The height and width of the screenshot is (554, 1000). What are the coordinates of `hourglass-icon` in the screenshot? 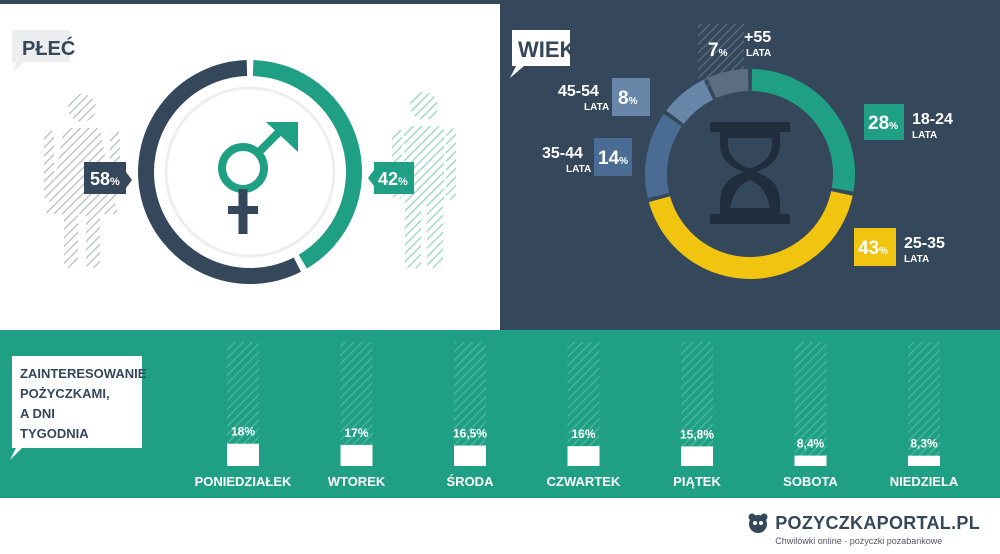 It's located at (750, 173).